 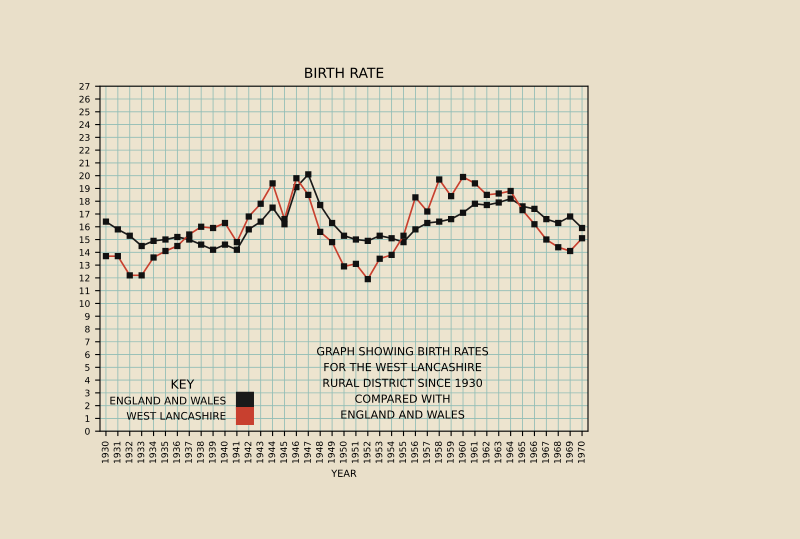 What do you see at coordinates (87, 380) in the screenshot?
I see `y-tick-label: 4` at bounding box center [87, 380].